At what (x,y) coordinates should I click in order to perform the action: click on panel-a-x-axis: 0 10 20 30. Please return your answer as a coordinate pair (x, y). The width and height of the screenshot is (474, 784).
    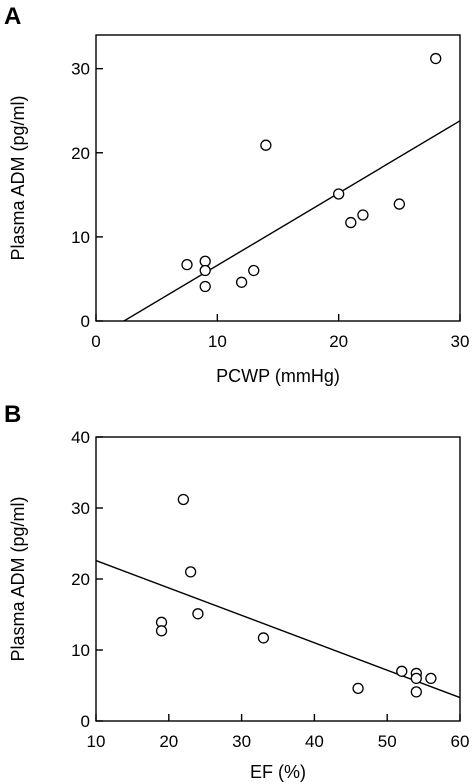
    Looking at the image, I should click on (280, 332).